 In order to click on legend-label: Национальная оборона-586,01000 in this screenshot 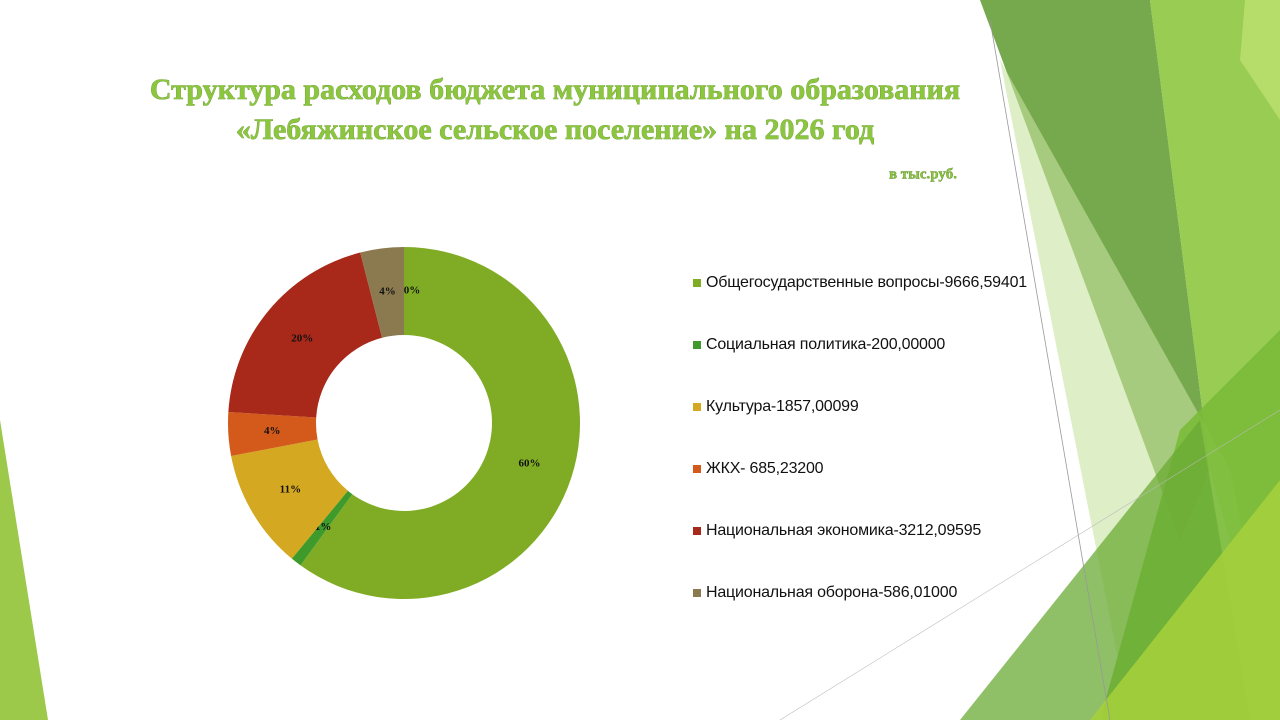, I will do `click(831, 592)`.